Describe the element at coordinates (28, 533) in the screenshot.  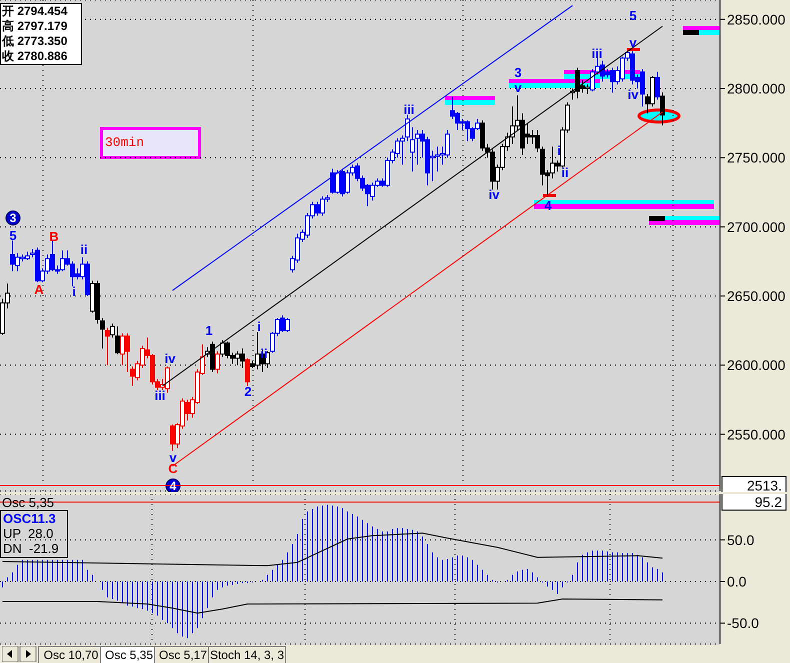
I see `annotation: UP 28.0` at that location.